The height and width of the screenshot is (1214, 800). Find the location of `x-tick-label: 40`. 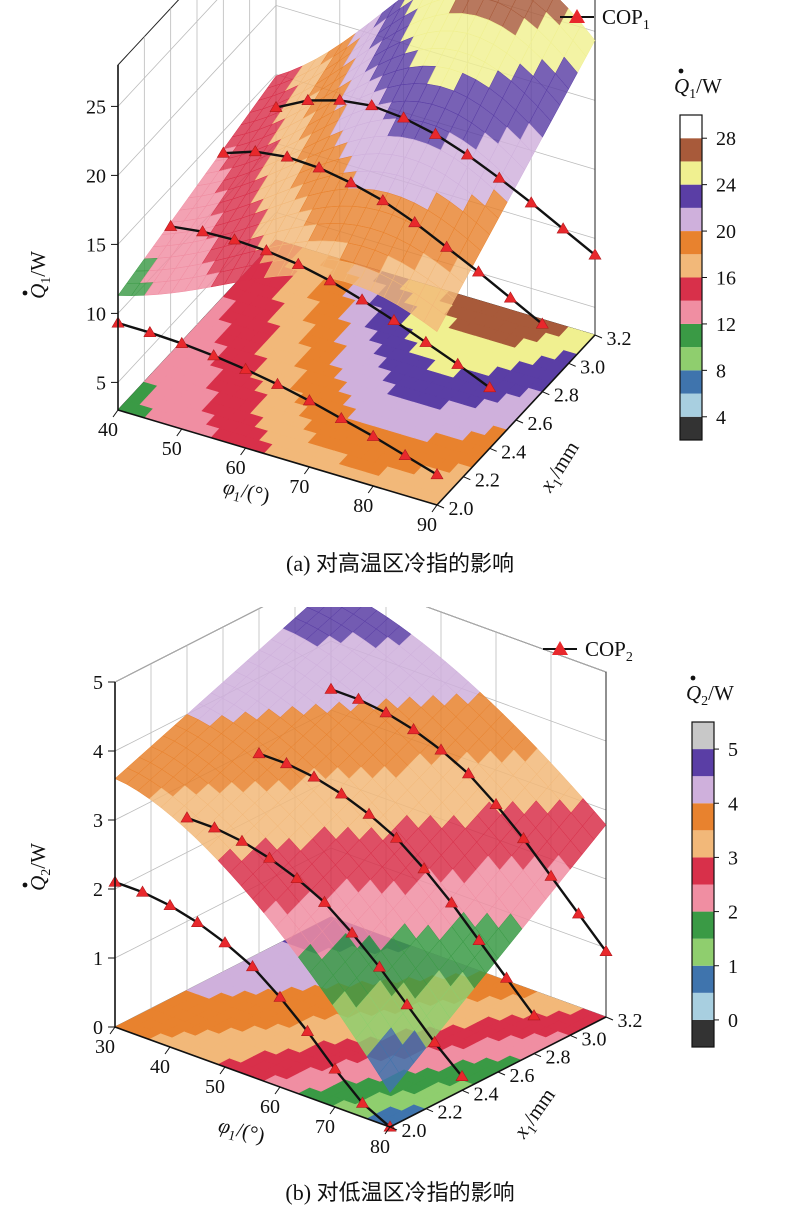

x-tick-label: 40 is located at coordinates (160, 1067).